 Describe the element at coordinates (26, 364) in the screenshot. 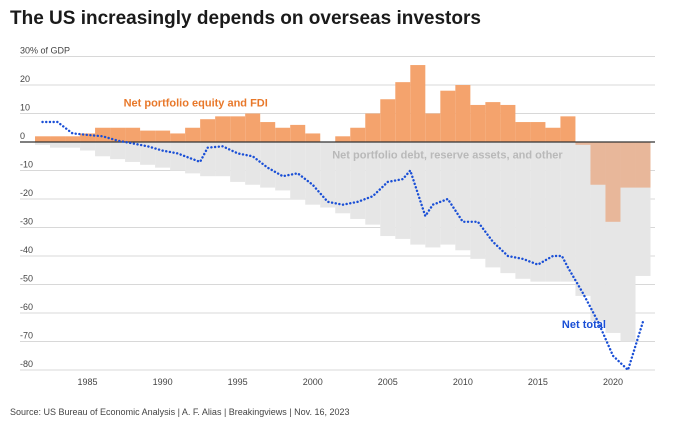

I see `y-tick-label: -80` at that location.